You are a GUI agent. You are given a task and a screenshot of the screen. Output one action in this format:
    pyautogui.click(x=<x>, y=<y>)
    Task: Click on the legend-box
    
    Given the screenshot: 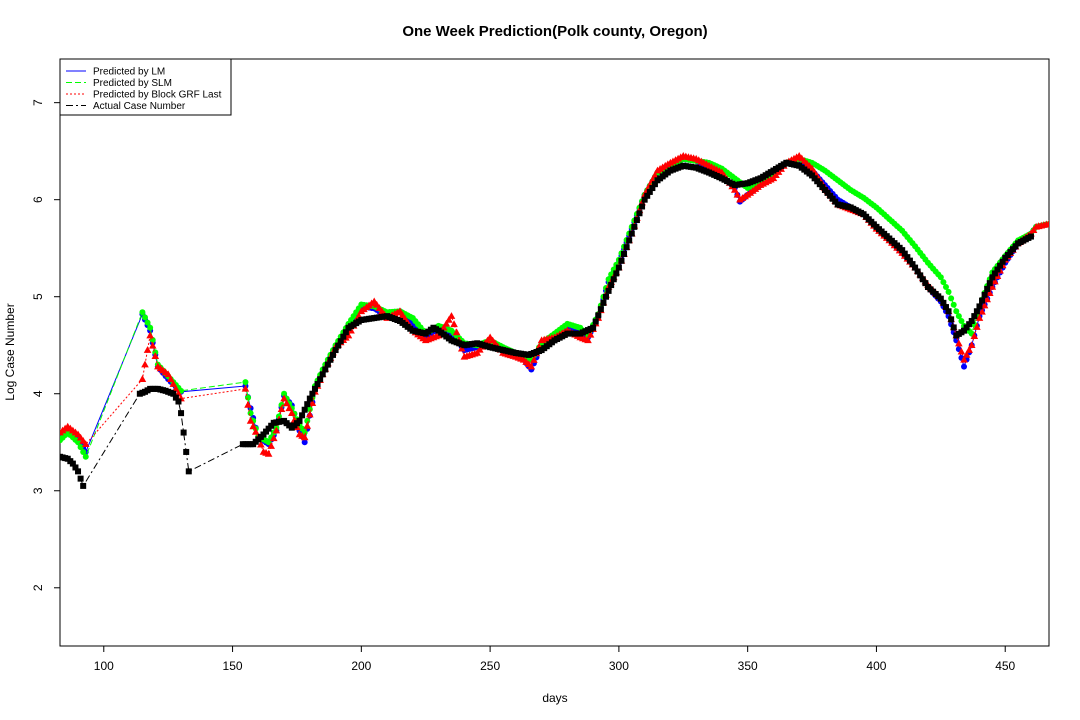 What is the action you would take?
    pyautogui.click(x=145, y=87)
    